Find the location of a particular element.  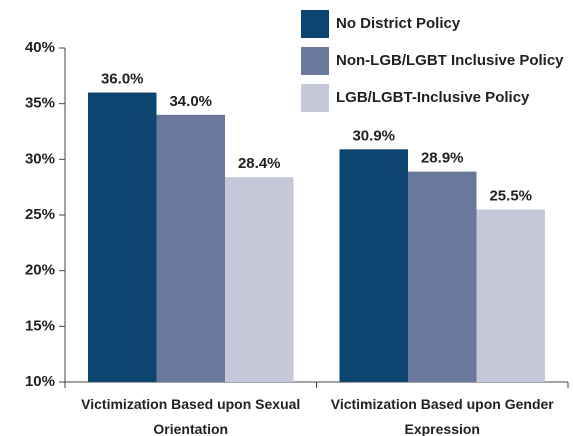

data-label: 30.9% is located at coordinates (373, 135).